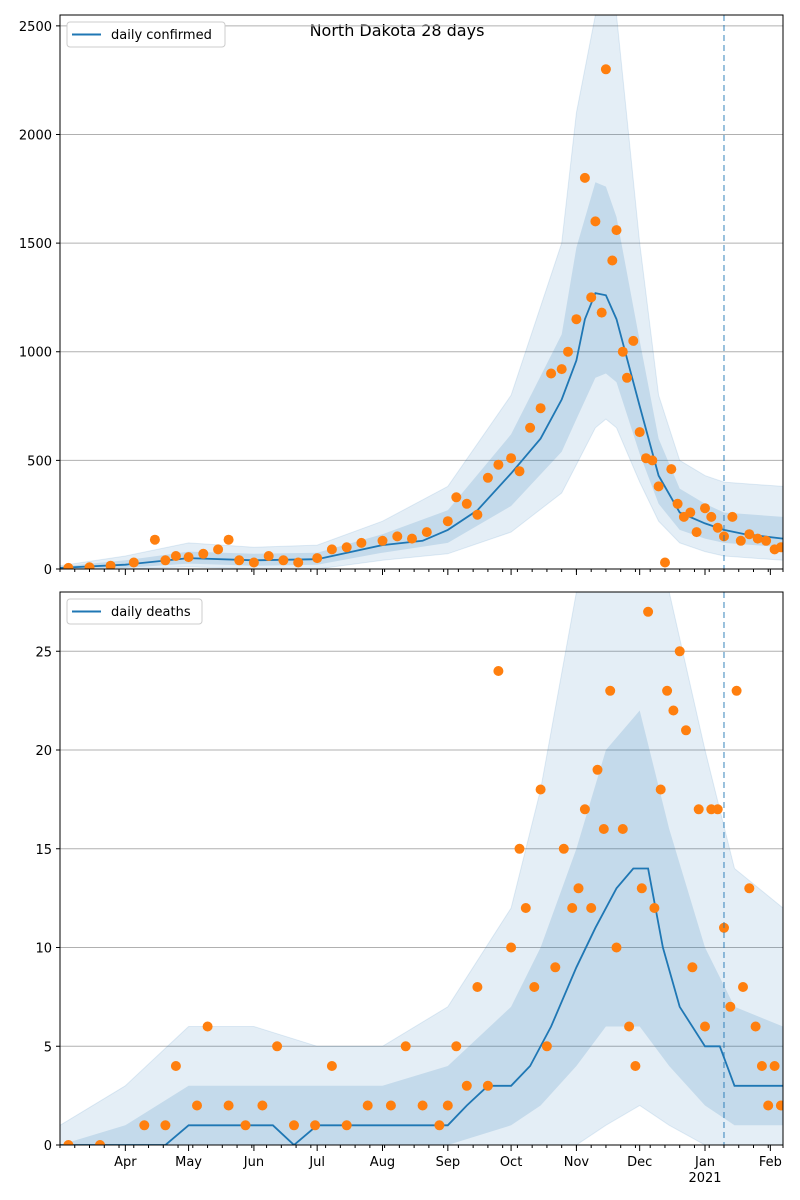 The image size is (800, 1200). Describe the element at coordinates (146, 34) in the screenshot. I see `confirmed-legend: daily confirmed` at that location.